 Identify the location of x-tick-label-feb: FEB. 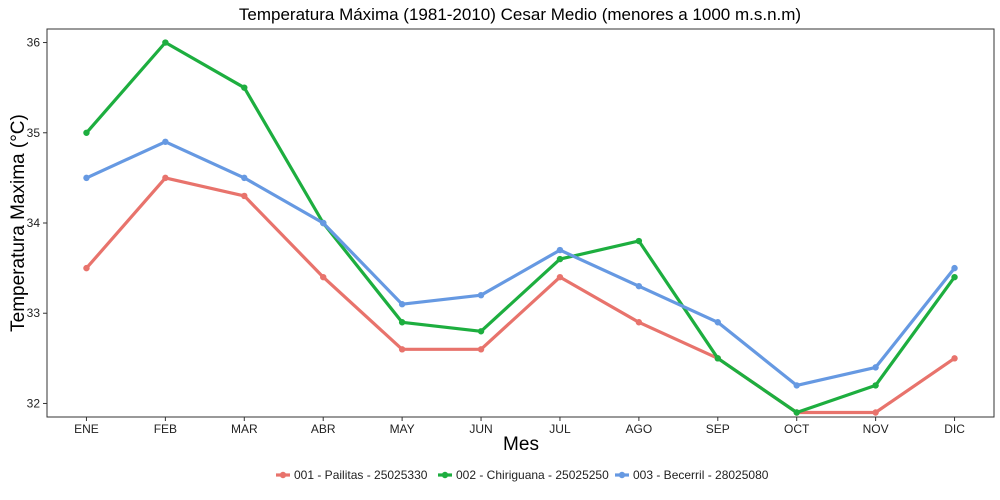
(165, 429).